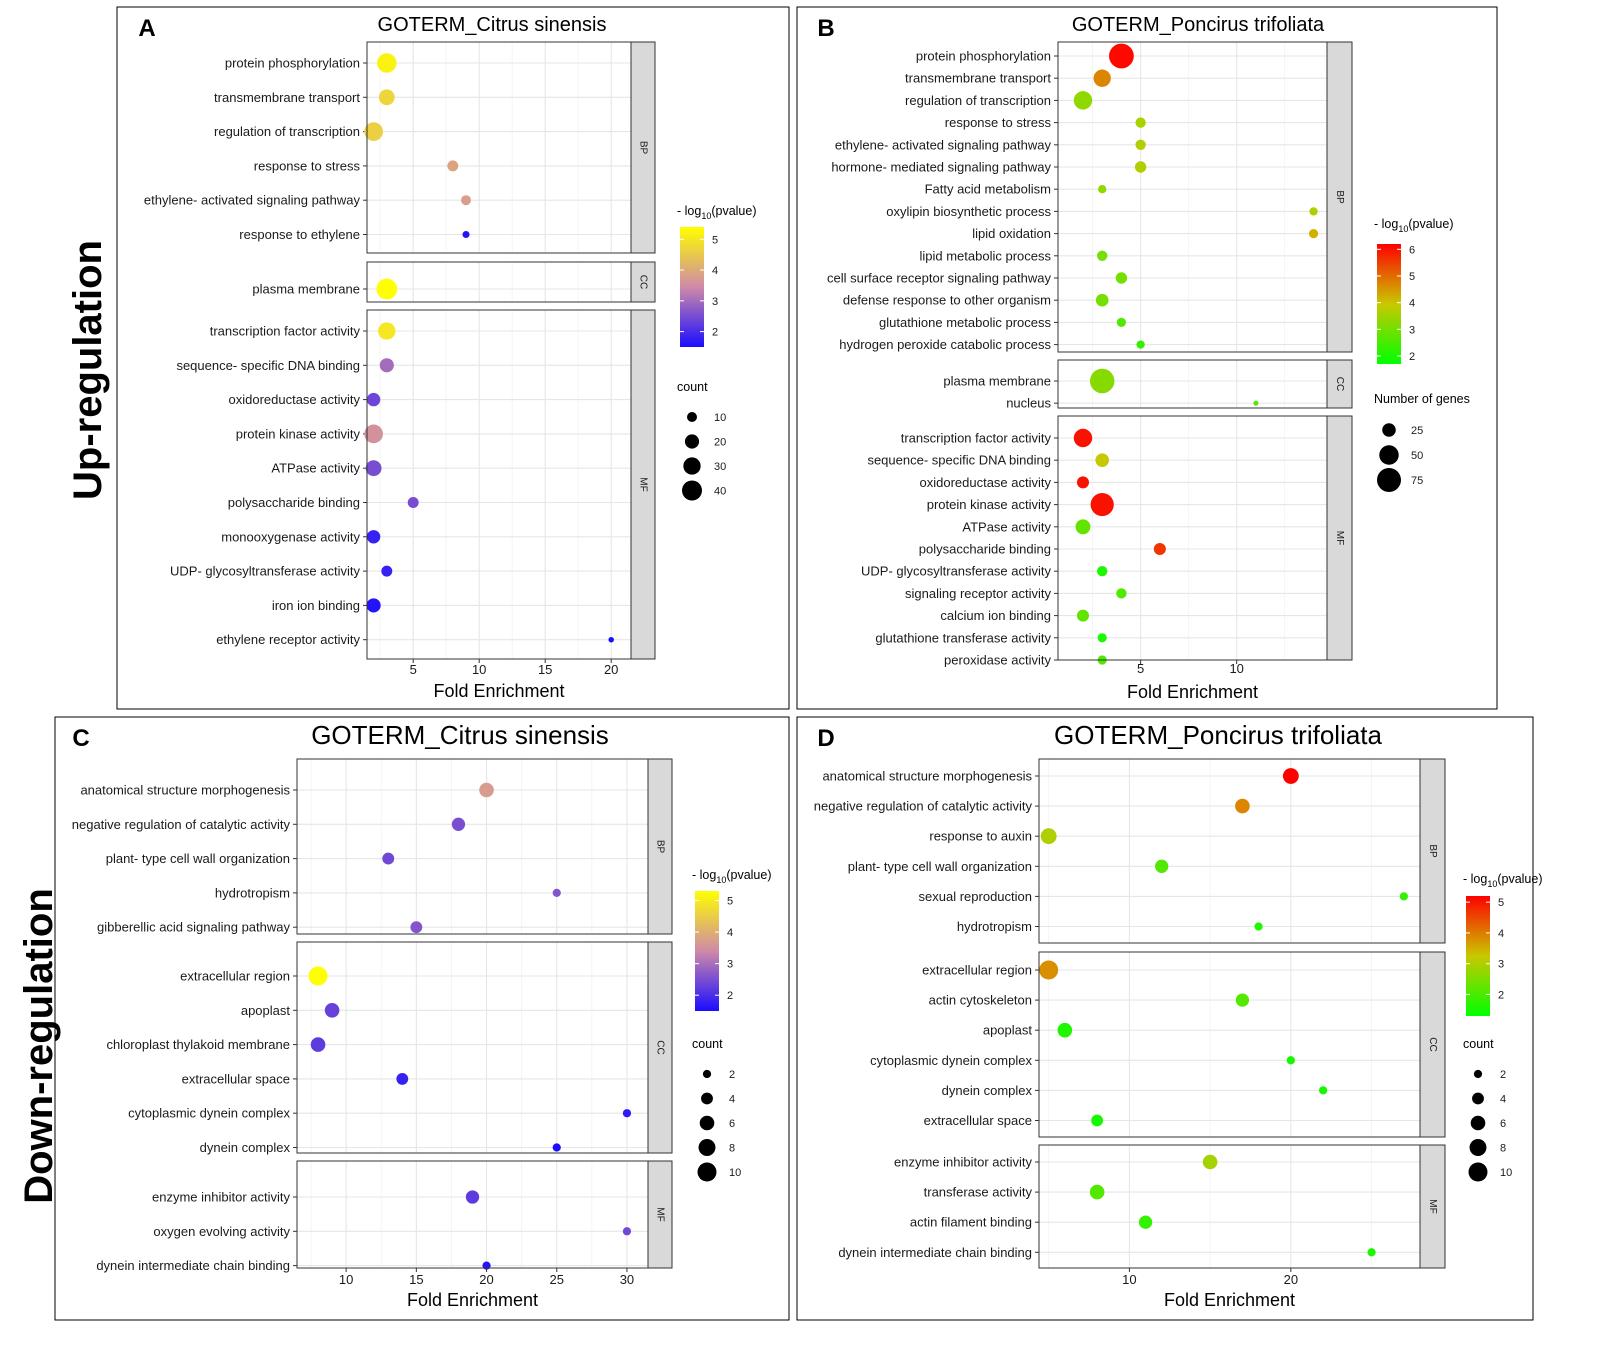 The height and width of the screenshot is (1355, 1601). I want to click on panel-letter: A, so click(146, 28).